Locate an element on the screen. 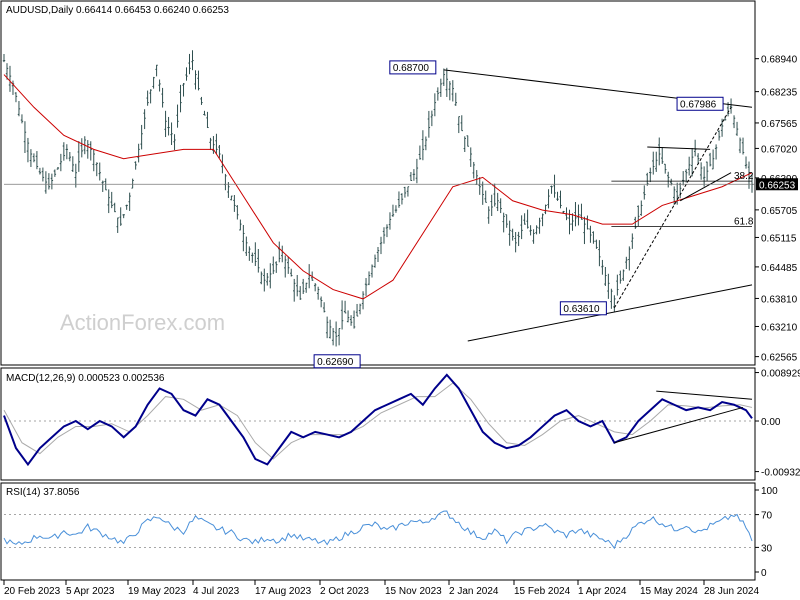 This screenshot has height=600, width=800. fib-level-label: 38.2 is located at coordinates (744, 176).